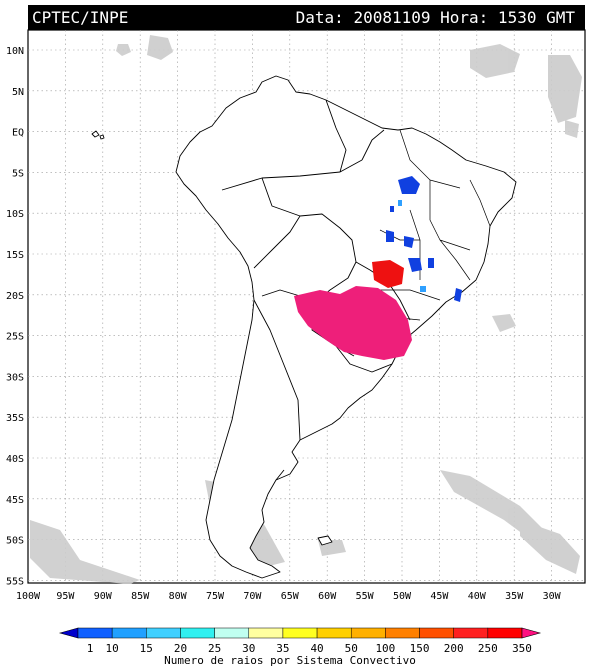 Image resolution: width=600 pixels, height=670 pixels. What do you see at coordinates (282, 648) in the screenshot?
I see `legend-tick: 35` at bounding box center [282, 648].